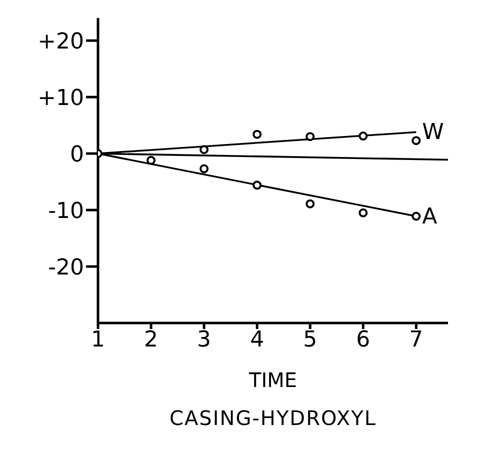  Describe the element at coordinates (98, 340) in the screenshot. I see `x-tick-label: 1` at that location.